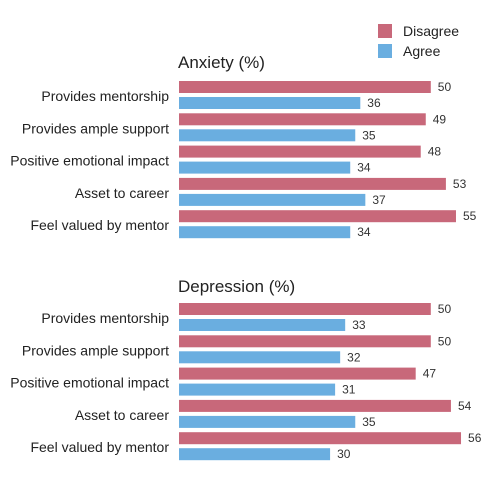  Describe the element at coordinates (89, 161) in the screenshot. I see `anxiety-category-label-positive-emotional-impact: Positive emotional impact` at that location.